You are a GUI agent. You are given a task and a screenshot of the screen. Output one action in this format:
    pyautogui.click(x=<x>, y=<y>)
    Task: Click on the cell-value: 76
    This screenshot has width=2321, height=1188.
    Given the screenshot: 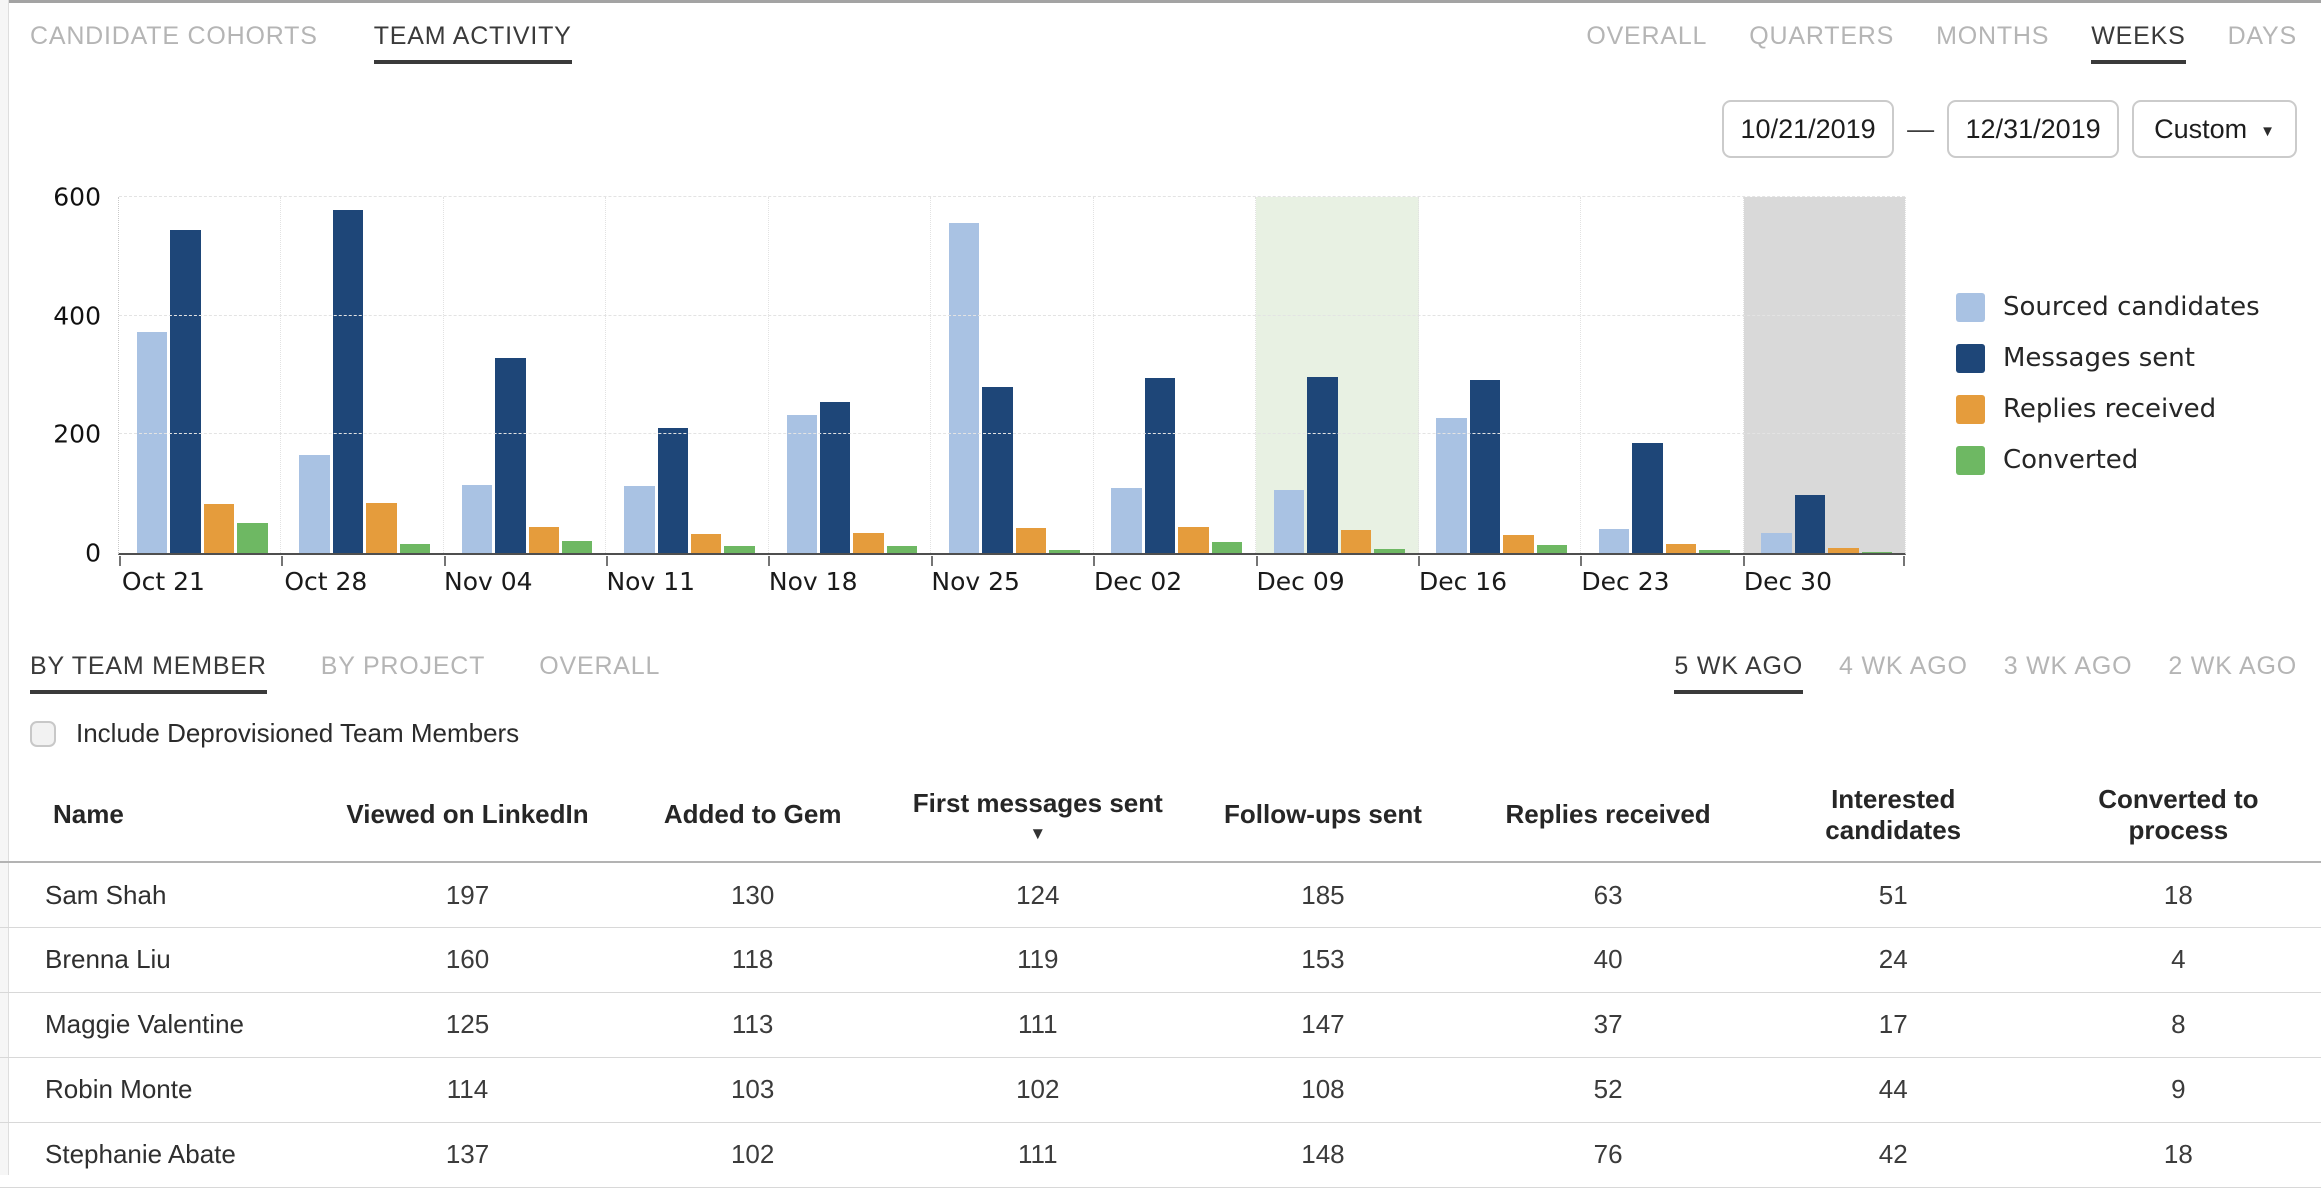 What is the action you would take?
    pyautogui.click(x=1608, y=1155)
    